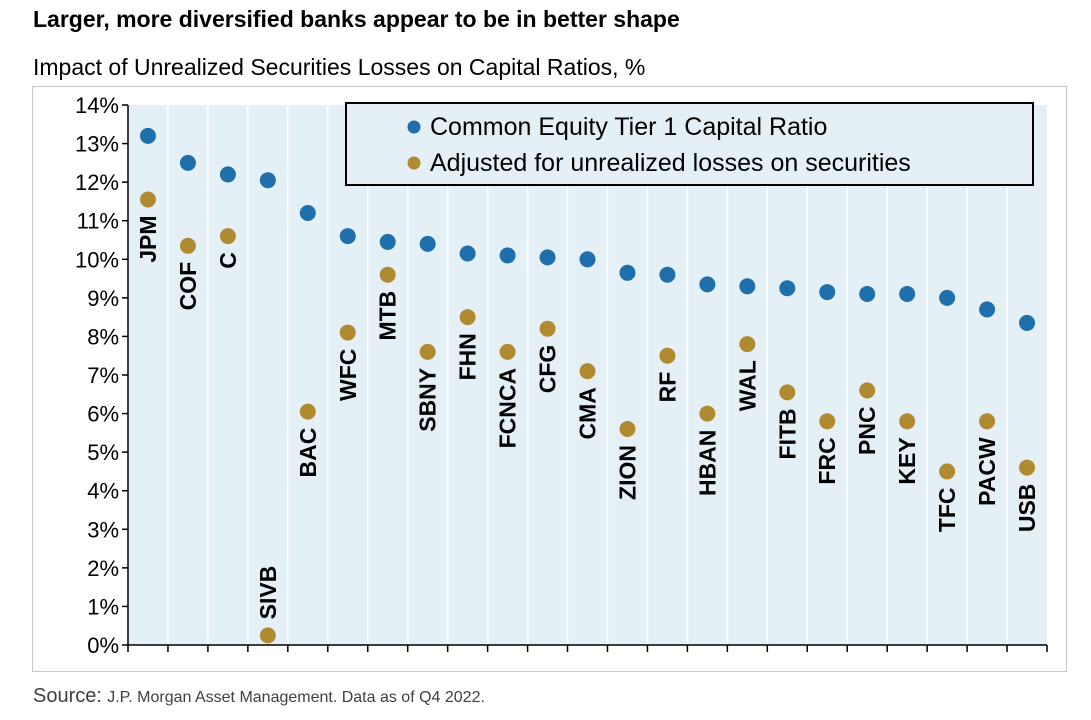 Image resolution: width=1091 pixels, height=720 pixels. I want to click on y-tick-label: 7%, so click(103, 375).